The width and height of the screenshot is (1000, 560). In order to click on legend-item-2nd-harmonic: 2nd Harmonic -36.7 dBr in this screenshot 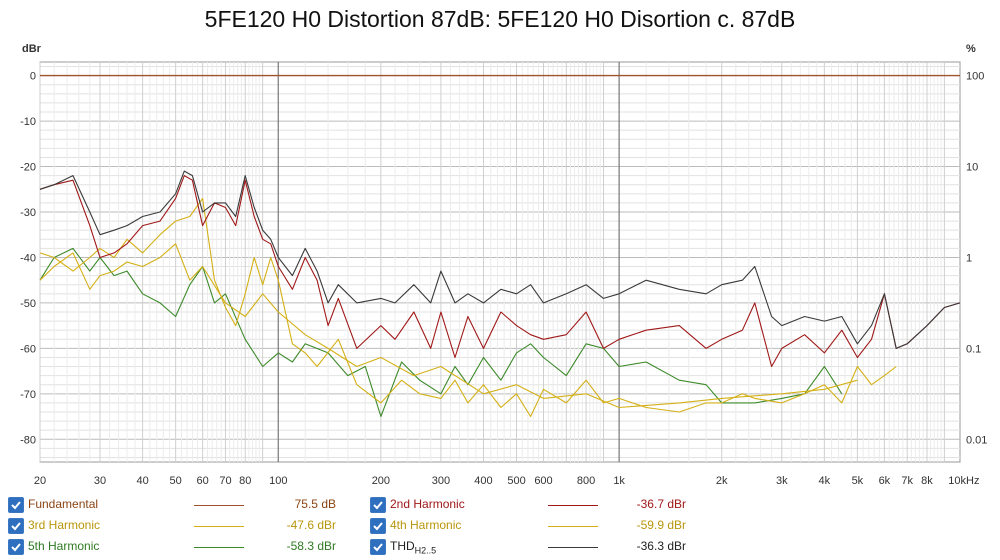, I will do `click(540, 504)`.